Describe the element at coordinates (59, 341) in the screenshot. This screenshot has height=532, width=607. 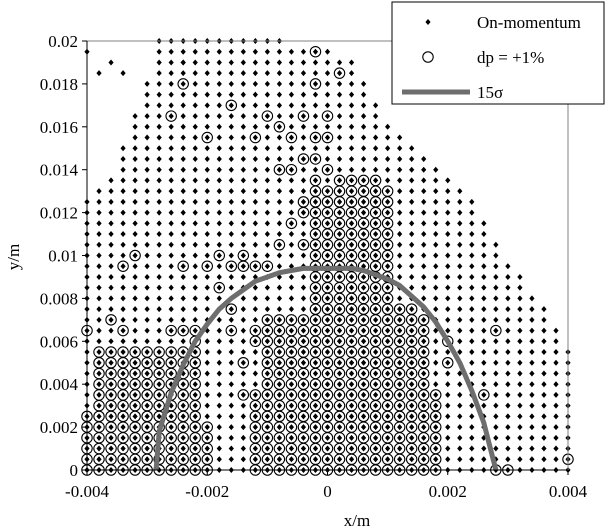
I see `y-tick-label: 0.006` at that location.